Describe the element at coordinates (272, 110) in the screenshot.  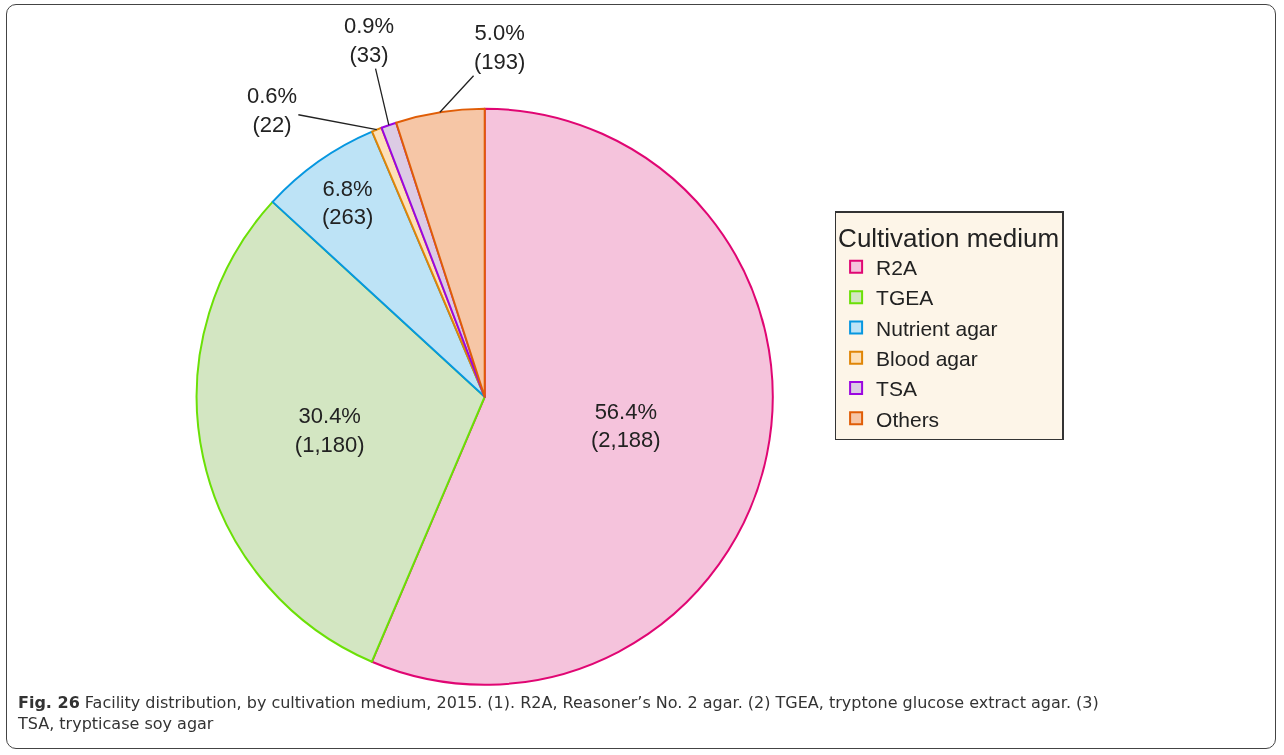
I see `data-label: 0.6% (22)` at that location.